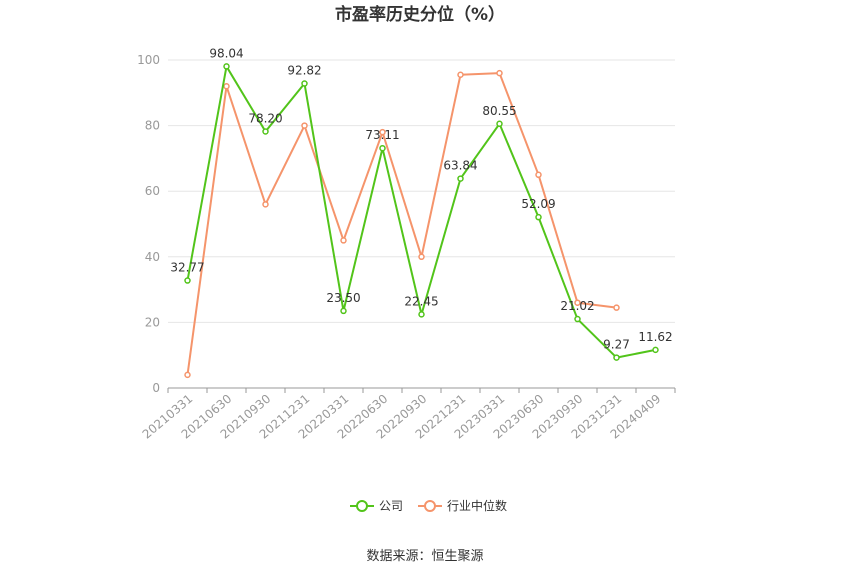 This screenshot has width=850, height=575. Describe the element at coordinates (376, 506) in the screenshot. I see `legend-item-company: 公司` at that location.